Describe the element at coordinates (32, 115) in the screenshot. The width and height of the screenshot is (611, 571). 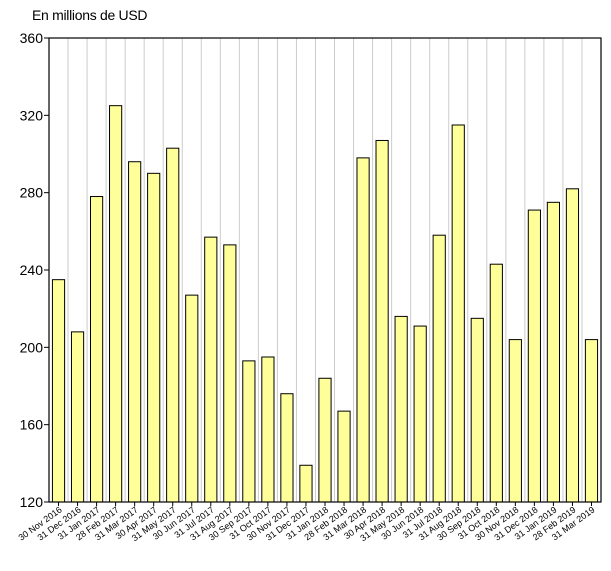
I see `y-tick-label: 320` at that location.